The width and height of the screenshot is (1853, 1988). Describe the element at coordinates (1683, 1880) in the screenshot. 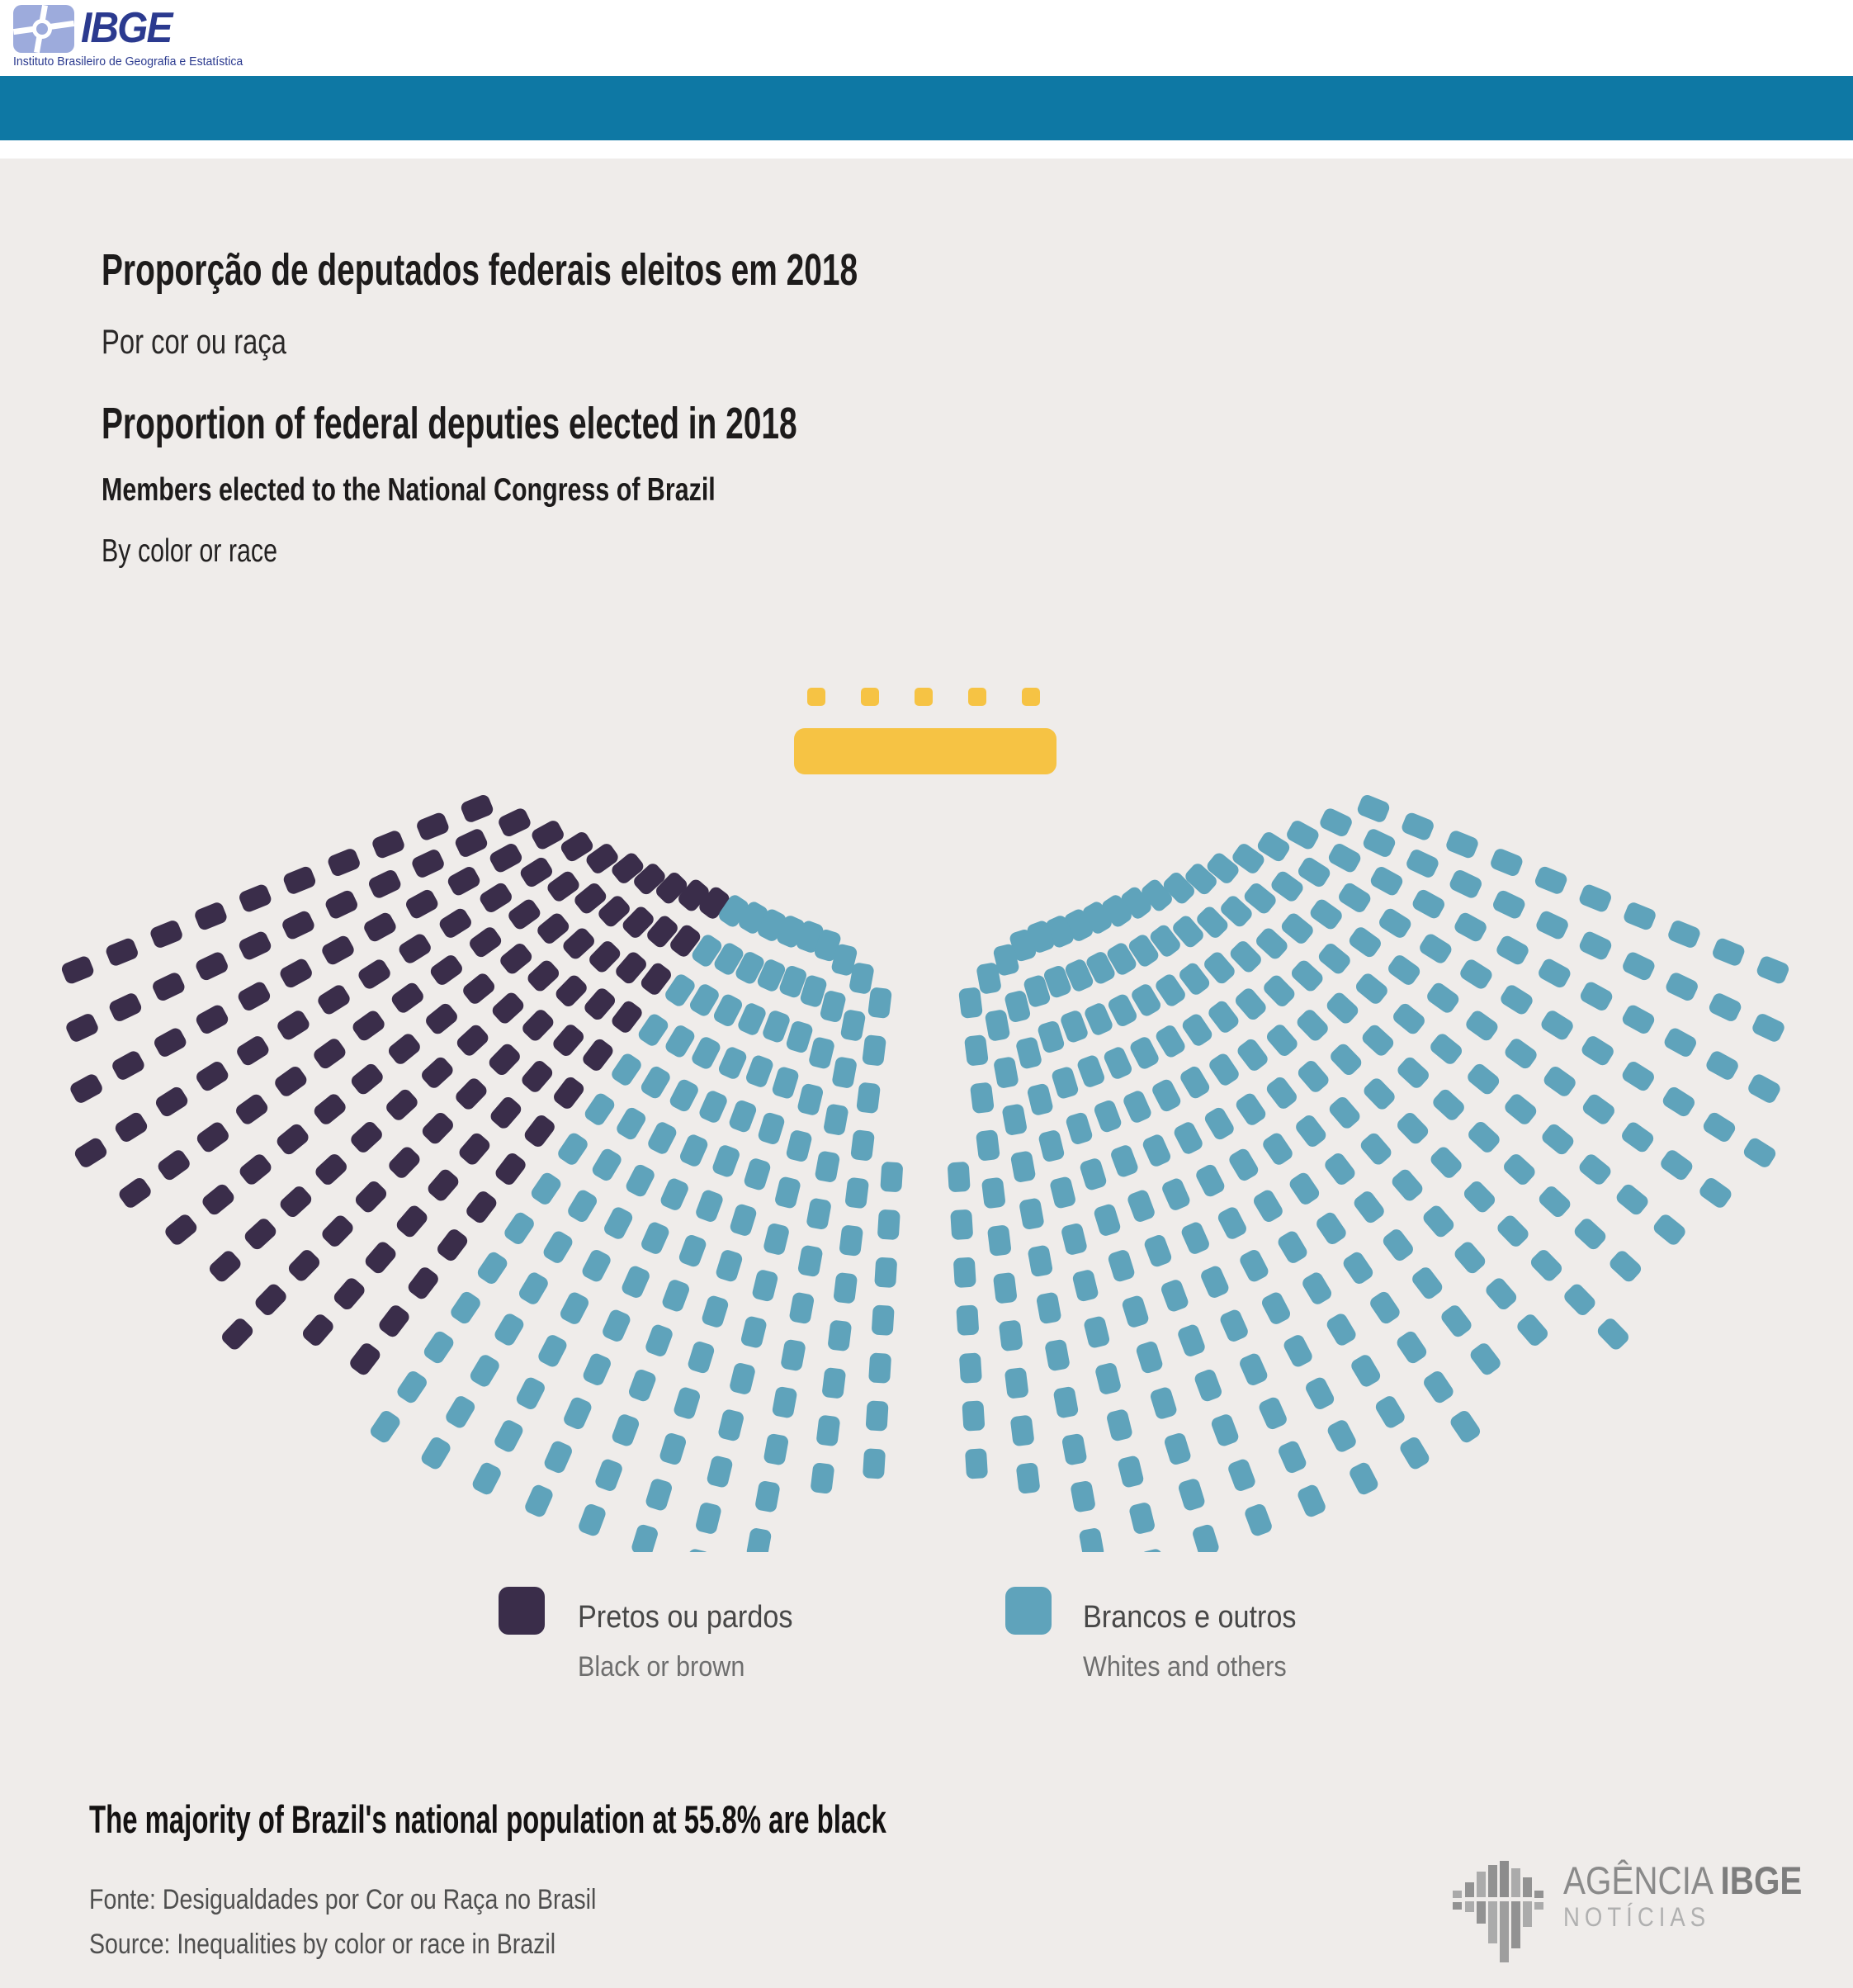

I see `agencia-logo-line1: AGÊNCIA IBGE` at that location.